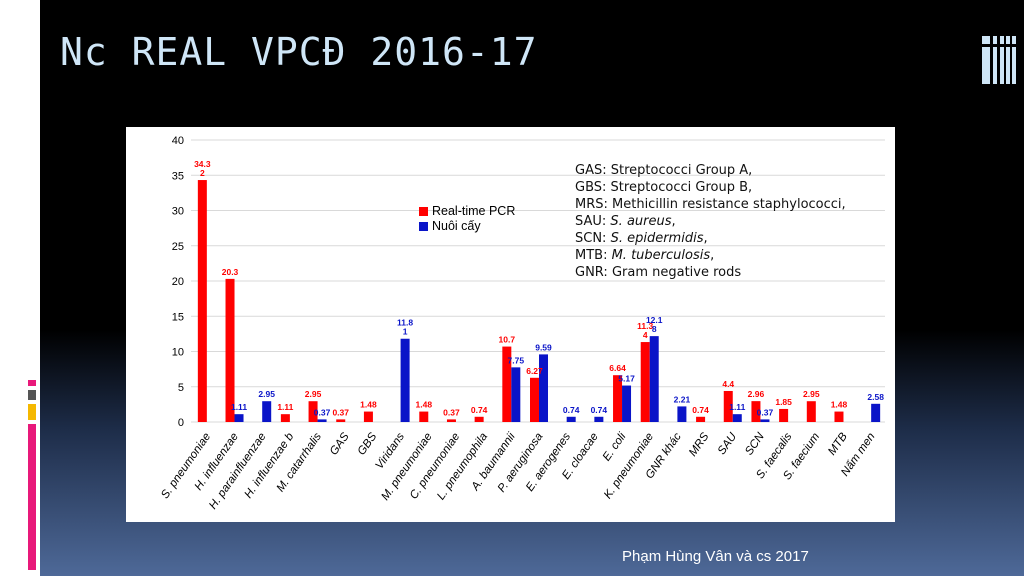 Image resolution: width=1024 pixels, height=576 pixels. What do you see at coordinates (658, 272) in the screenshot?
I see `abbreviation-line: GNR: Gram negative rods` at bounding box center [658, 272].